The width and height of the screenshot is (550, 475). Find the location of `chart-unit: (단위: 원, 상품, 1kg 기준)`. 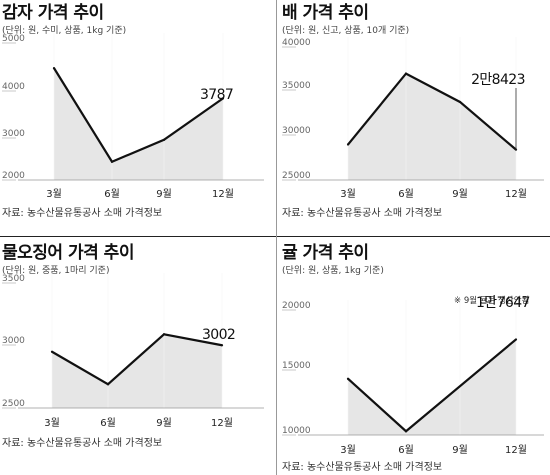

chart-unit: (단위: 원, 상품, 1kg 기준) is located at coordinates (333, 270).